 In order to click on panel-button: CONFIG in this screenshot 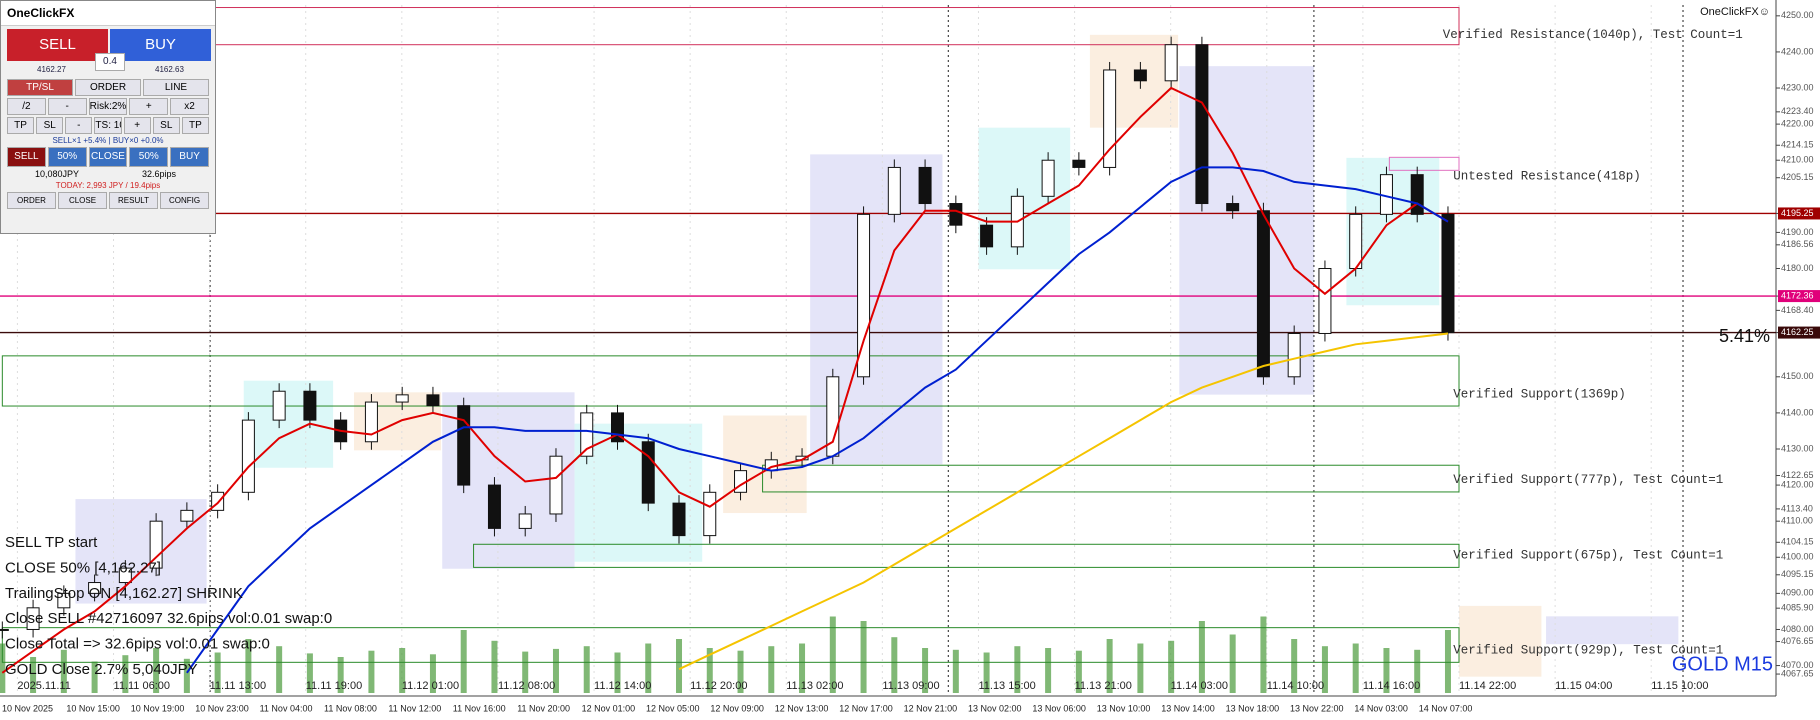, I will do `click(184, 200)`.